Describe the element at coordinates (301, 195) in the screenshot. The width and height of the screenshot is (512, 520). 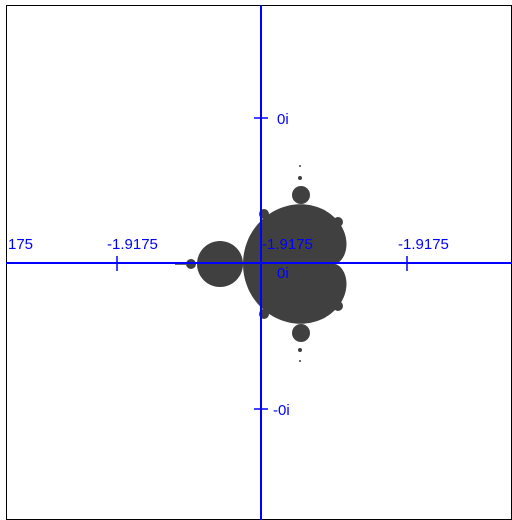
I see `top-bulb` at that location.